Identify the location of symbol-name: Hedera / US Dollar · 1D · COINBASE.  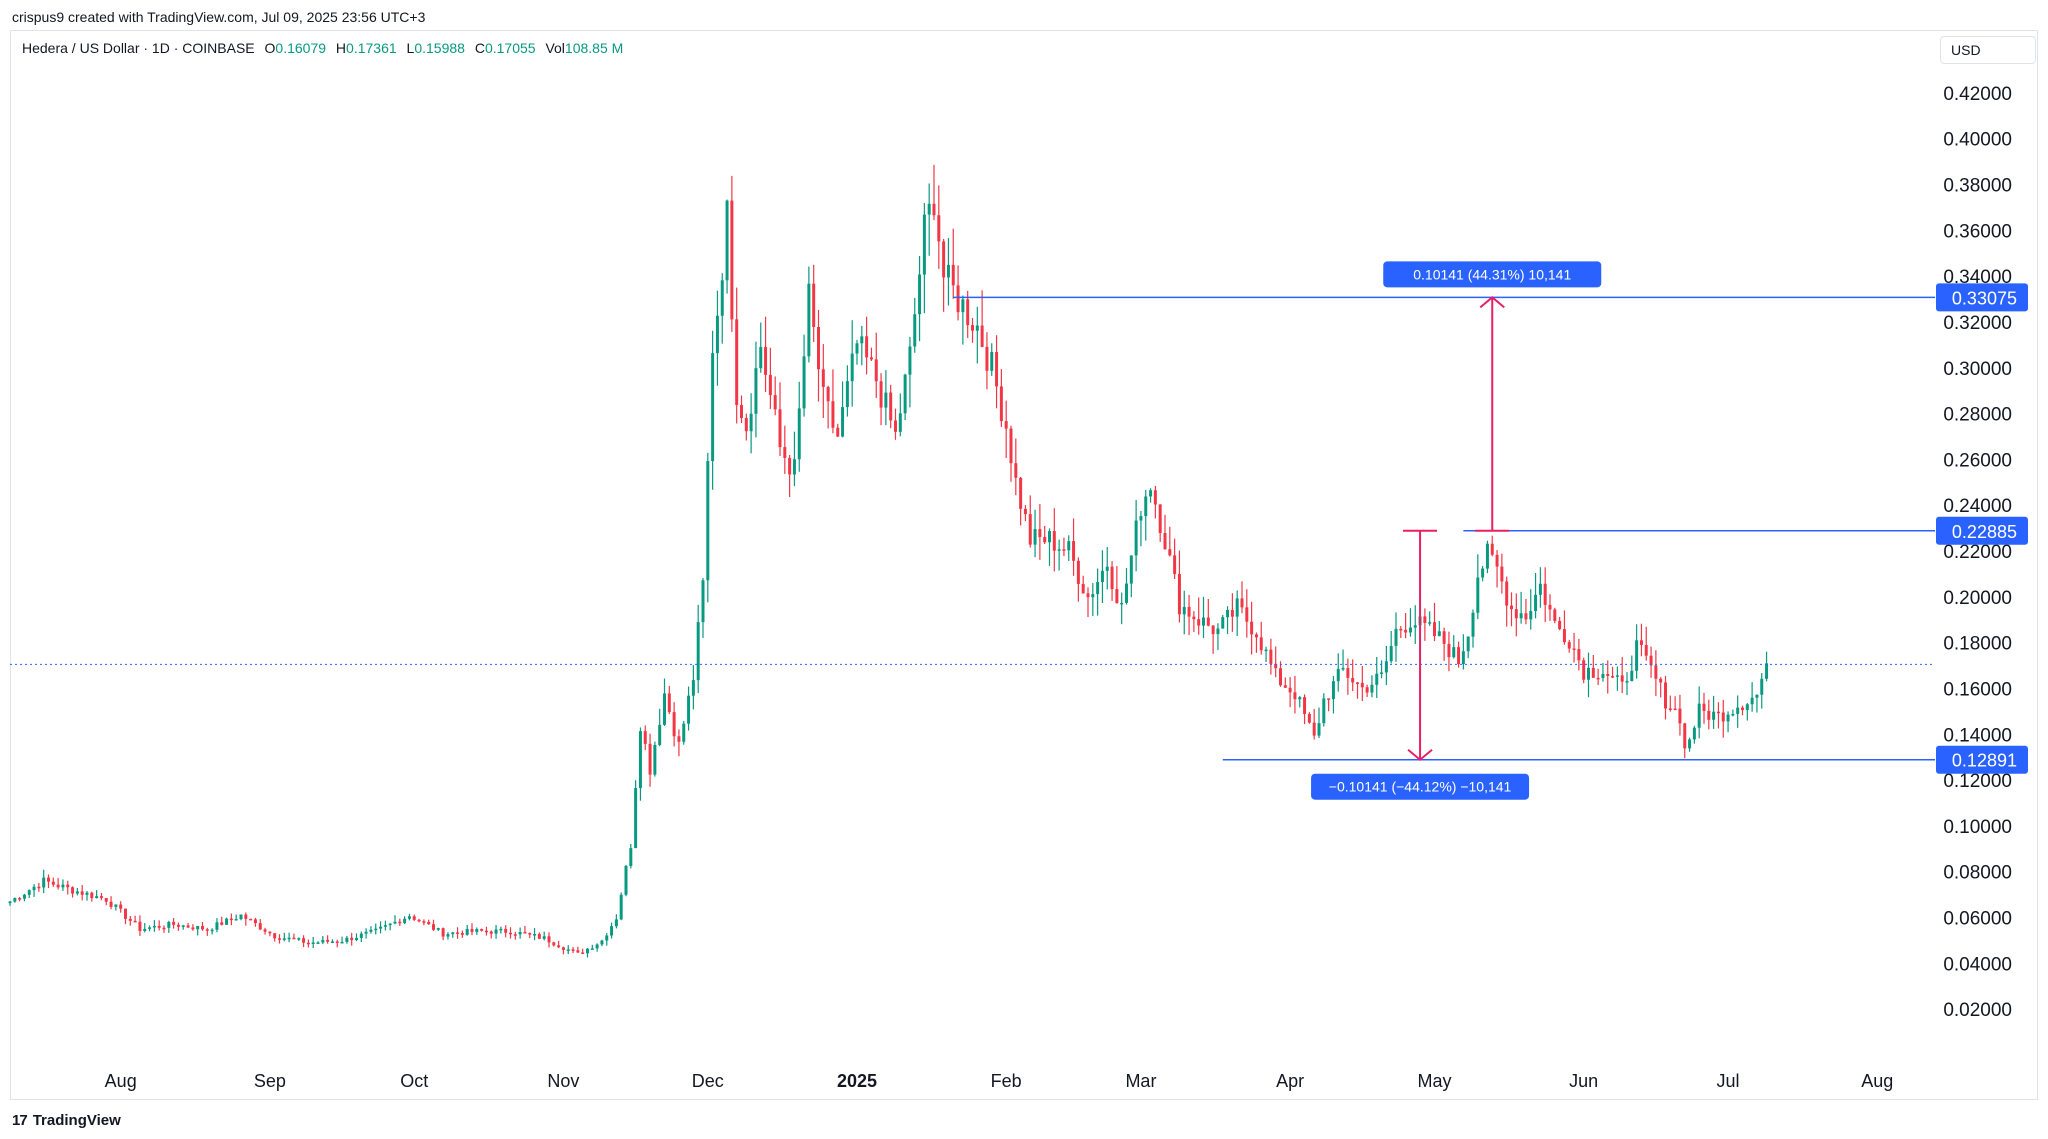
(138, 48).